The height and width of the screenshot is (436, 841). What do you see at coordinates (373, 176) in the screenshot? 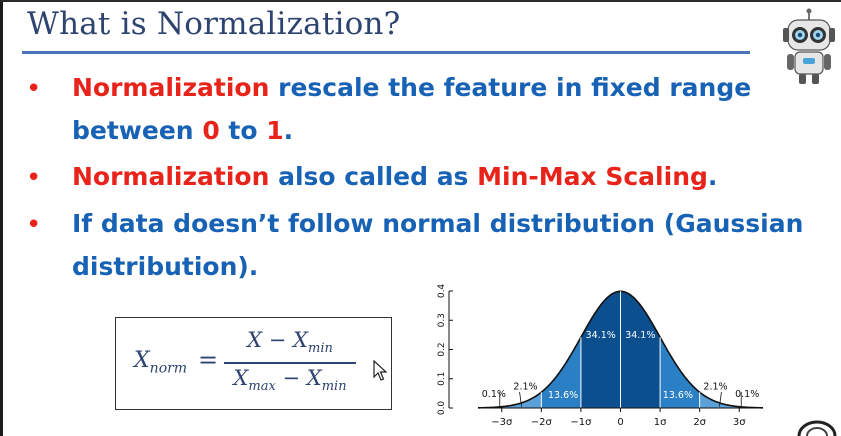
I see `bullet-text-span: also called as` at bounding box center [373, 176].